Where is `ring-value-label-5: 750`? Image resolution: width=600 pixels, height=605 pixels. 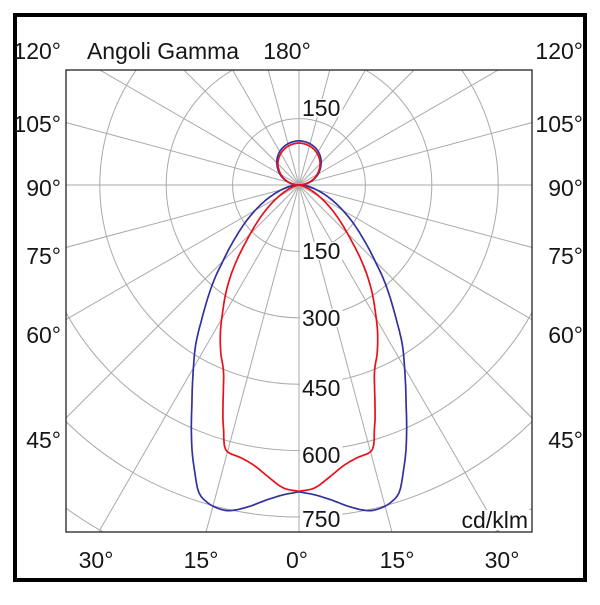
ring-value-label-5: 750 is located at coordinates (321, 519).